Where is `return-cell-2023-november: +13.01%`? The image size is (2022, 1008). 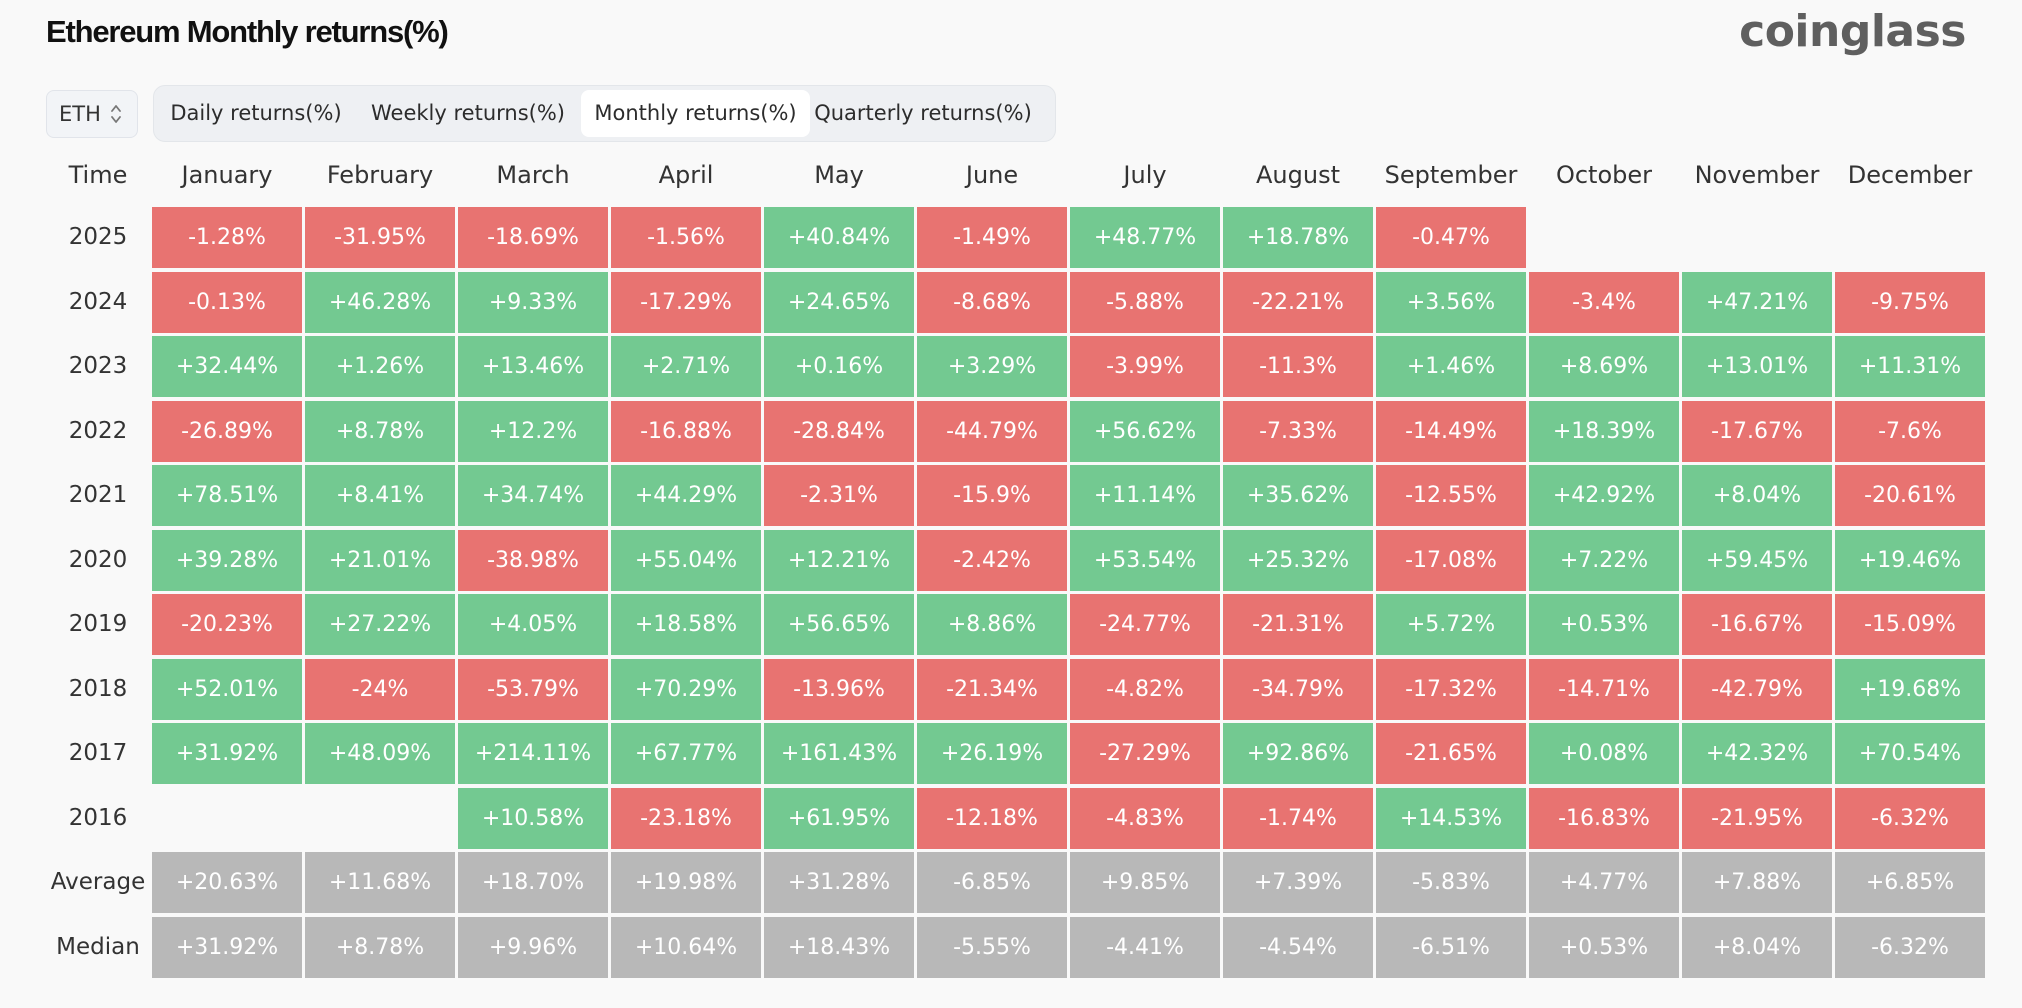 return-cell-2023-november: +13.01% is located at coordinates (1757, 366).